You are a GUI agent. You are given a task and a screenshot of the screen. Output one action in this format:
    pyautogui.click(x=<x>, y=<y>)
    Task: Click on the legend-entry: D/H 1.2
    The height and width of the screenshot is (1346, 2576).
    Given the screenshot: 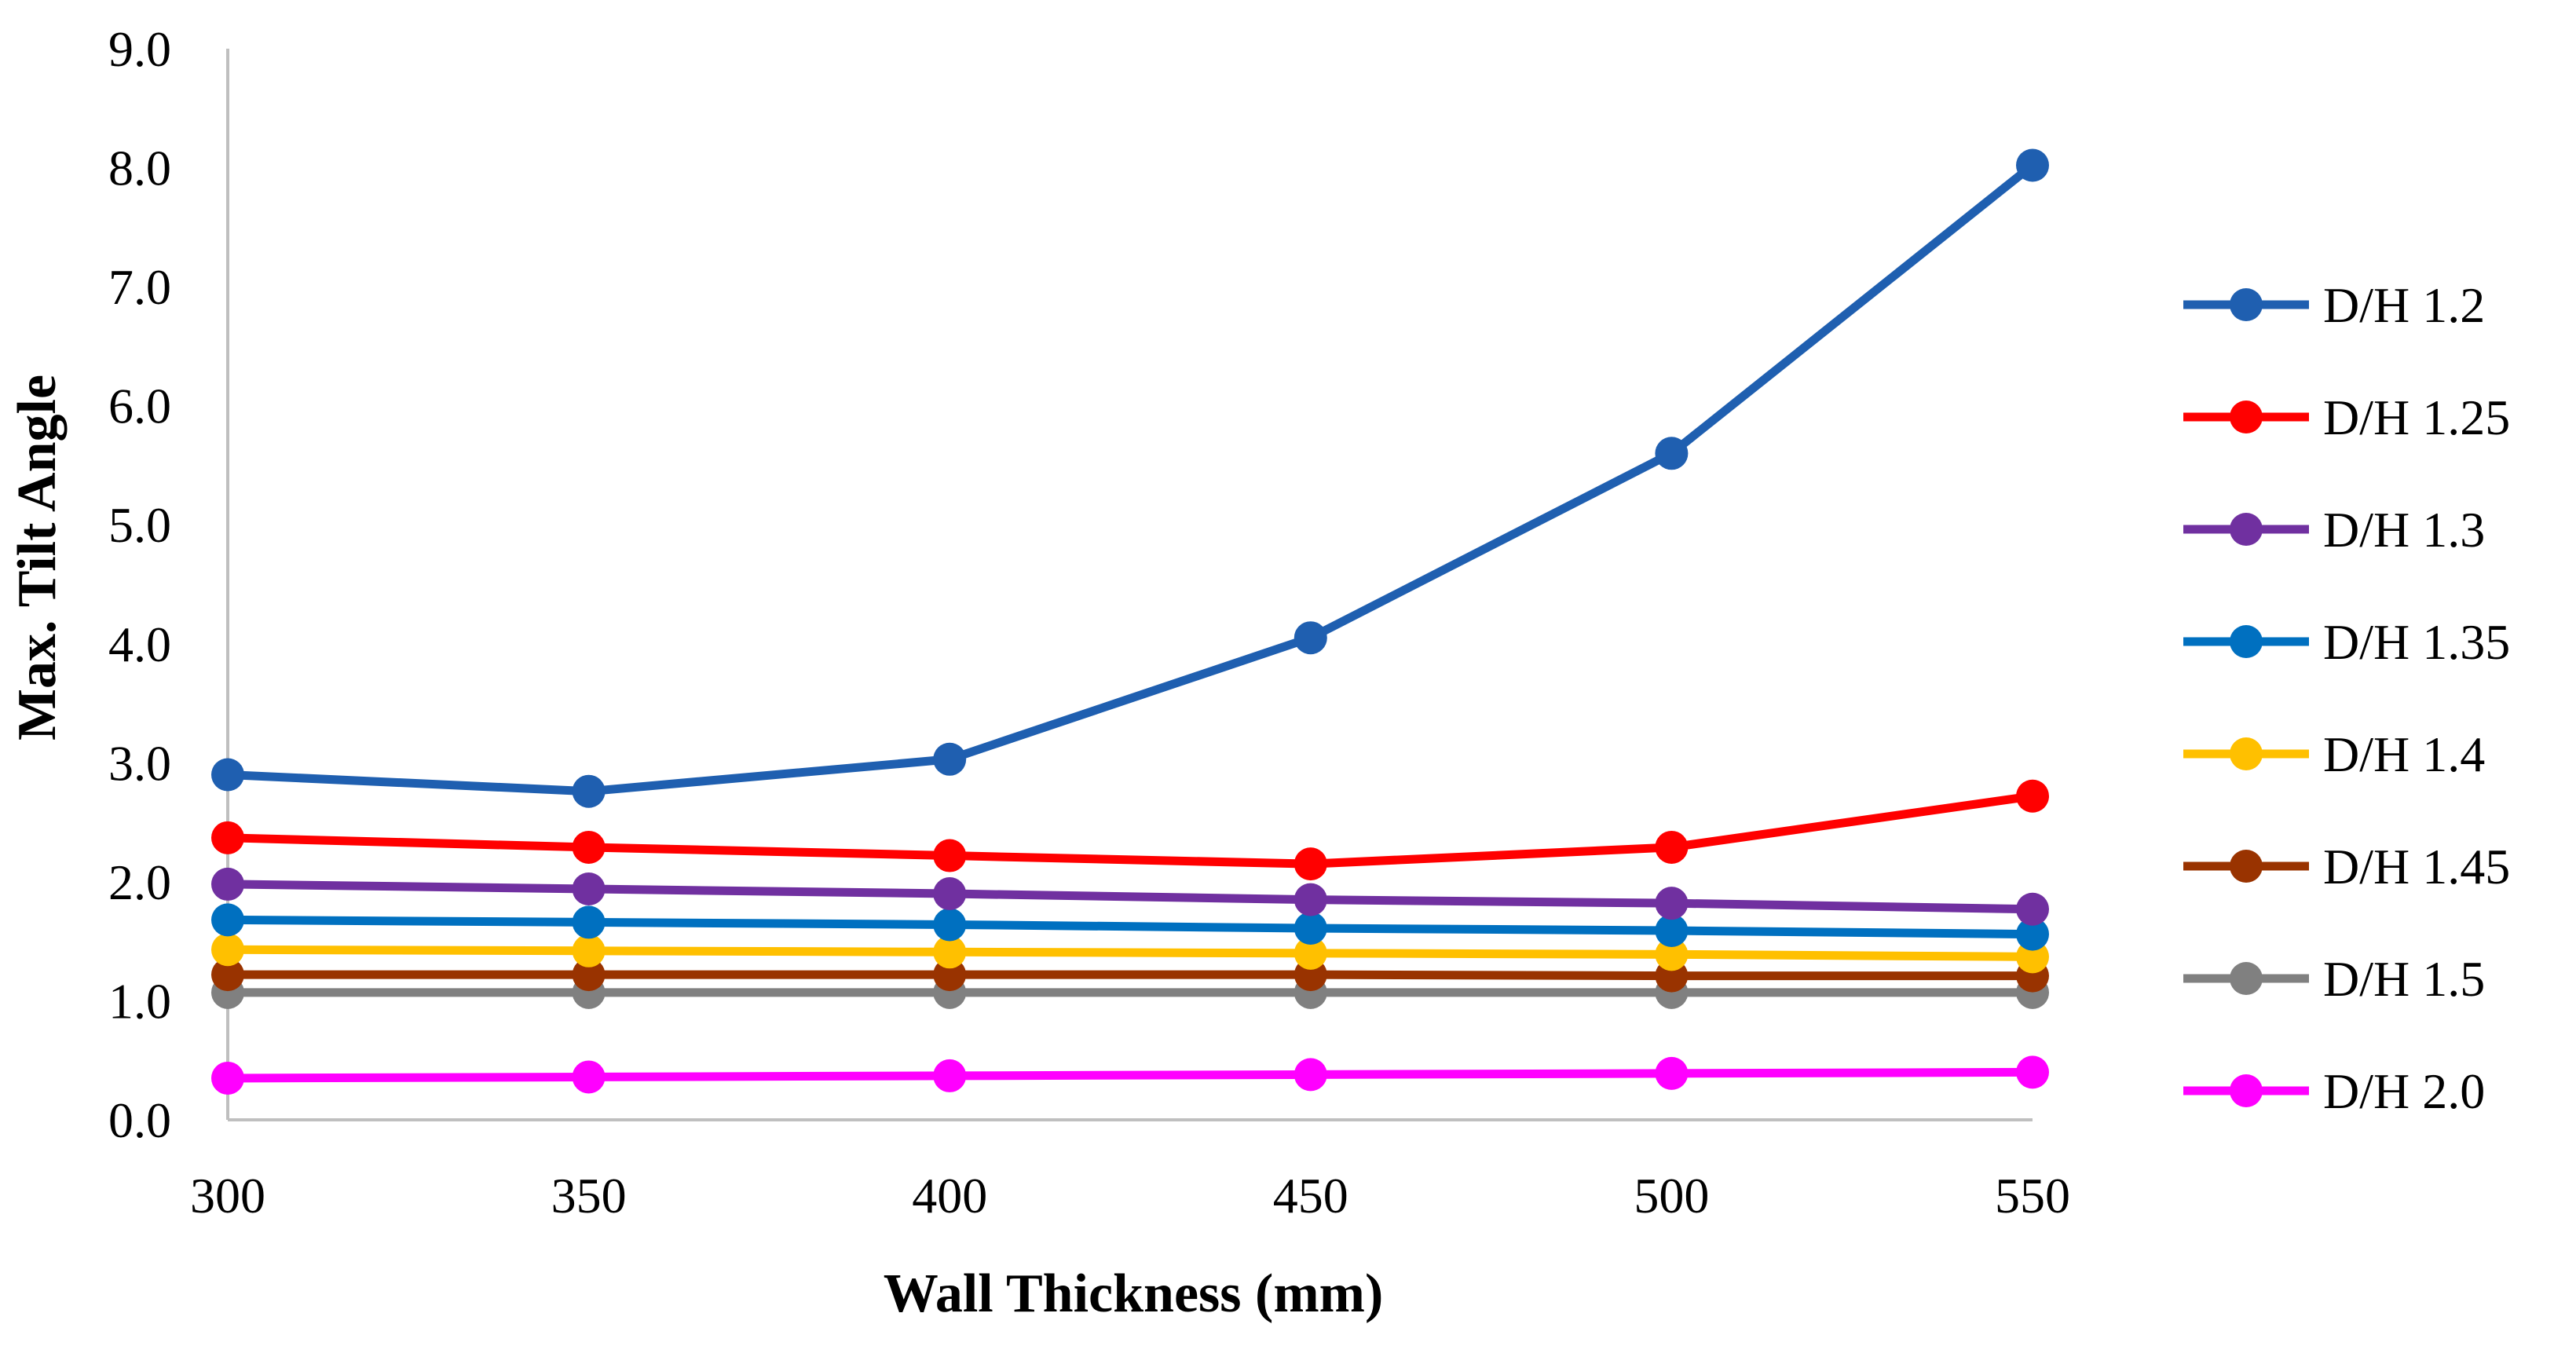 What is the action you would take?
    pyautogui.click(x=2334, y=305)
    